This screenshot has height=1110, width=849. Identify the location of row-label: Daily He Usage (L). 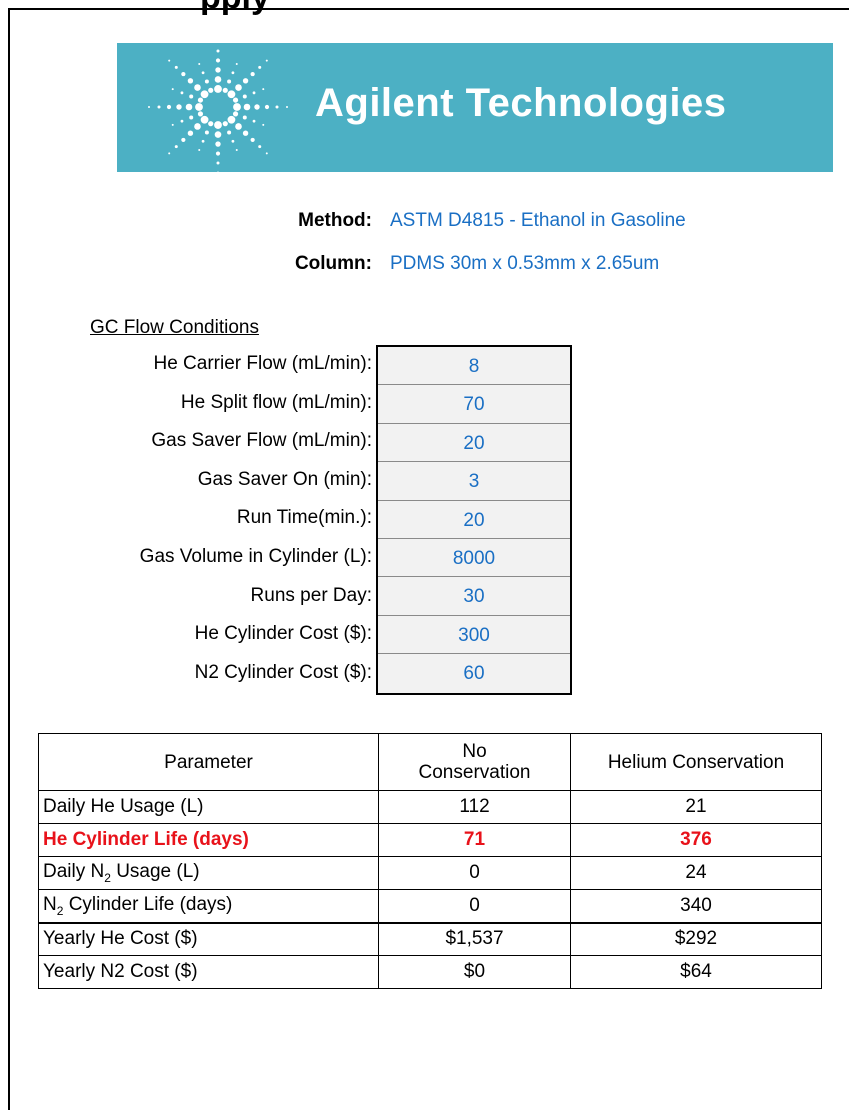
(209, 807).